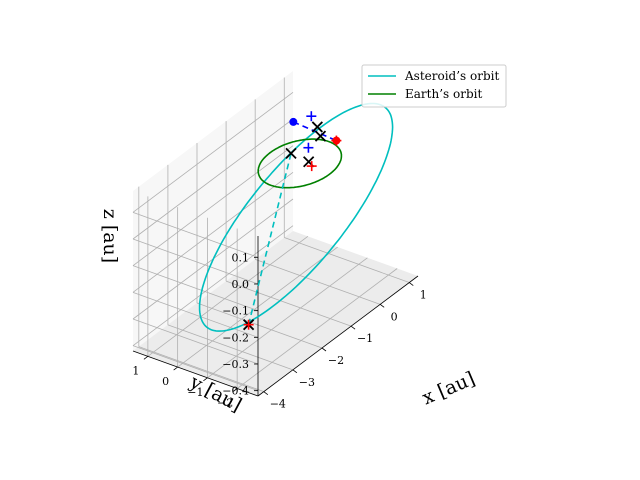 The image size is (640, 480). Describe the element at coordinates (336, 360) in the screenshot. I see `x-tick-label: −2` at that location.